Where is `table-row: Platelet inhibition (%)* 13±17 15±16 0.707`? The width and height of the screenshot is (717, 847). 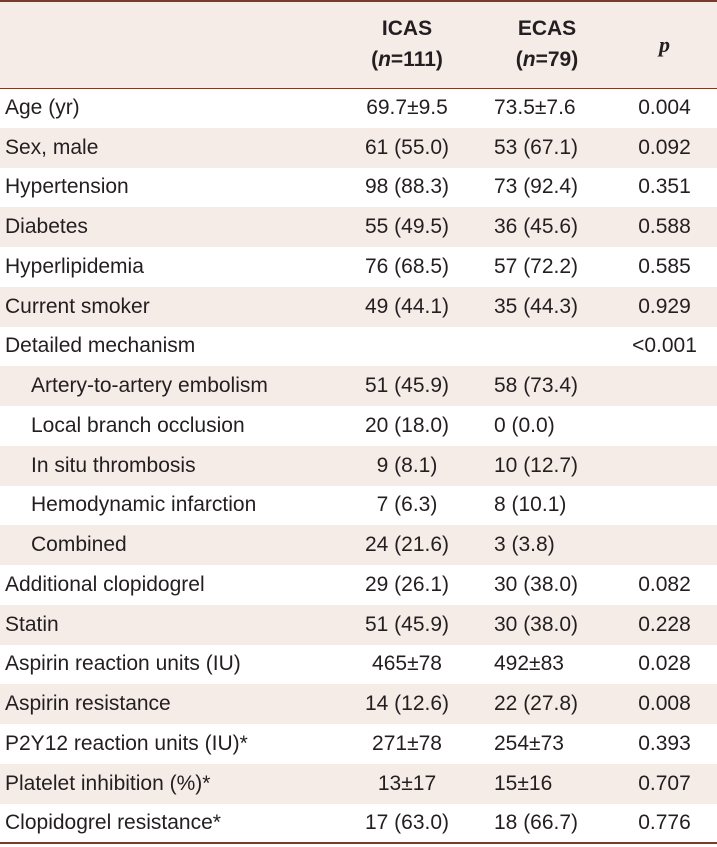
table-row: Platelet inhibition (%)* 13±17 15±16 0.707 is located at coordinates (358, 783).